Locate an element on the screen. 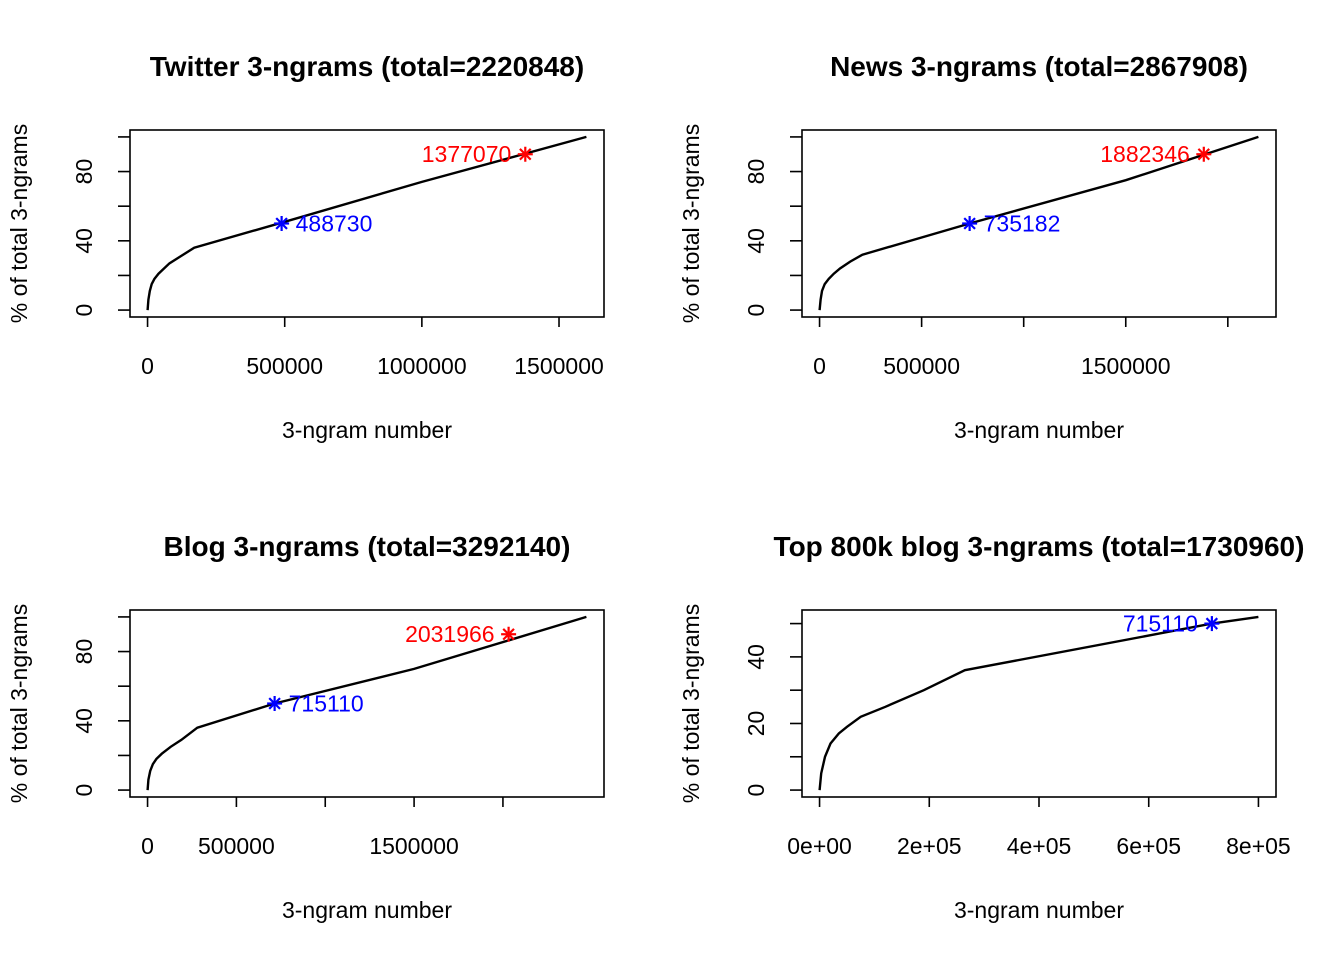 This screenshot has height=960, width=1344. annotation-label: 488730 is located at coordinates (334, 224).